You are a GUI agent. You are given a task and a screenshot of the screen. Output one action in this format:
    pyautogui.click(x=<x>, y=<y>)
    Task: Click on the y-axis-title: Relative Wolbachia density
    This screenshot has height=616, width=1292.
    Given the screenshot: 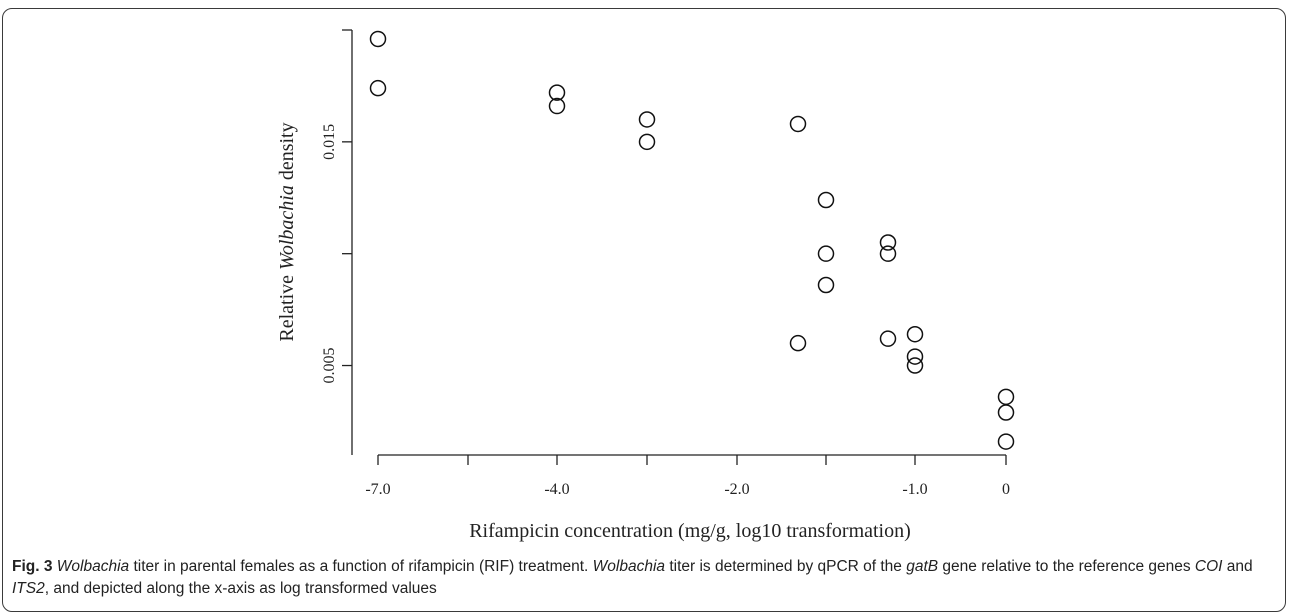 What is the action you would take?
    pyautogui.click(x=287, y=231)
    